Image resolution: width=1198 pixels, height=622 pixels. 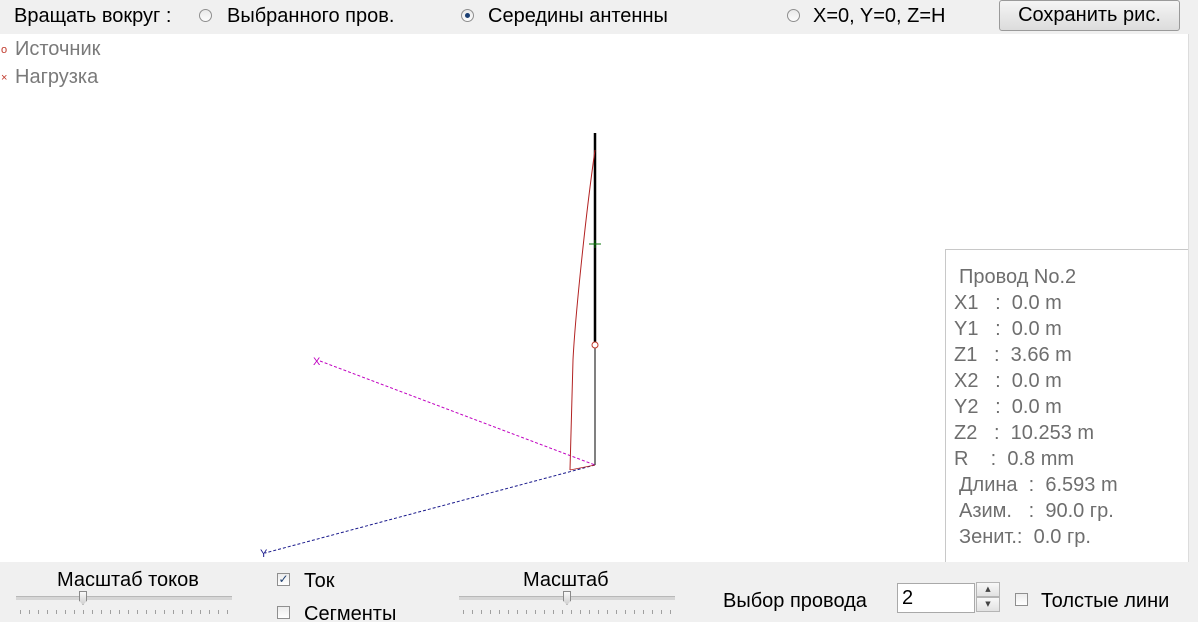 What do you see at coordinates (595, 345) in the screenshot?
I see `source-marker` at bounding box center [595, 345].